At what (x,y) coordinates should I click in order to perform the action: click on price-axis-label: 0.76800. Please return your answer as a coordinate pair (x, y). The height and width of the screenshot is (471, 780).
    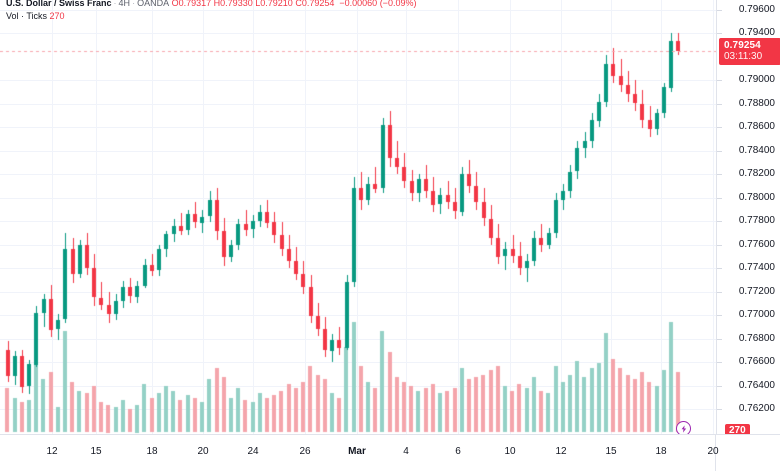
    Looking at the image, I should click on (756, 338).